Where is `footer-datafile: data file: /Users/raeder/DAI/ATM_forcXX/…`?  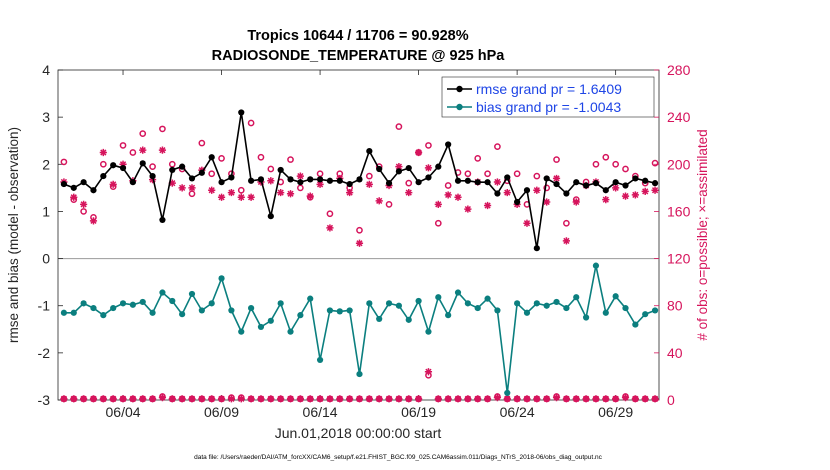
footer-datafile: data file: /Users/raeder/DAI/ATM_forcXX/… is located at coordinates (398, 457).